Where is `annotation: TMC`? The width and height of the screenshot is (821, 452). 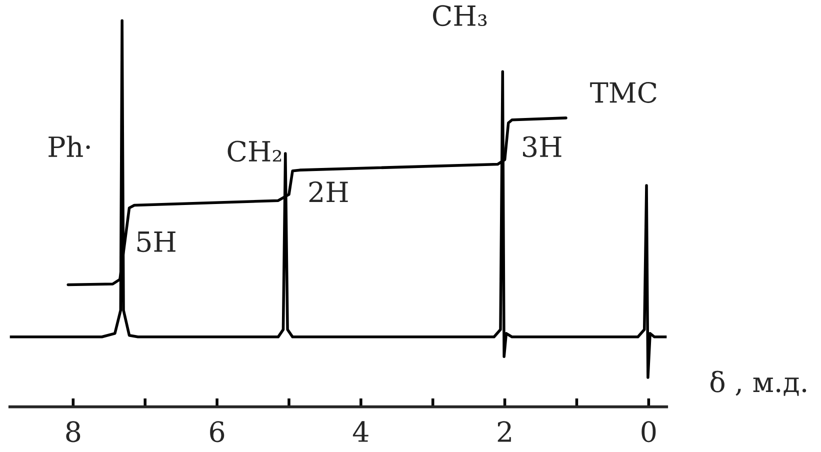
annotation: TMC is located at coordinates (623, 92).